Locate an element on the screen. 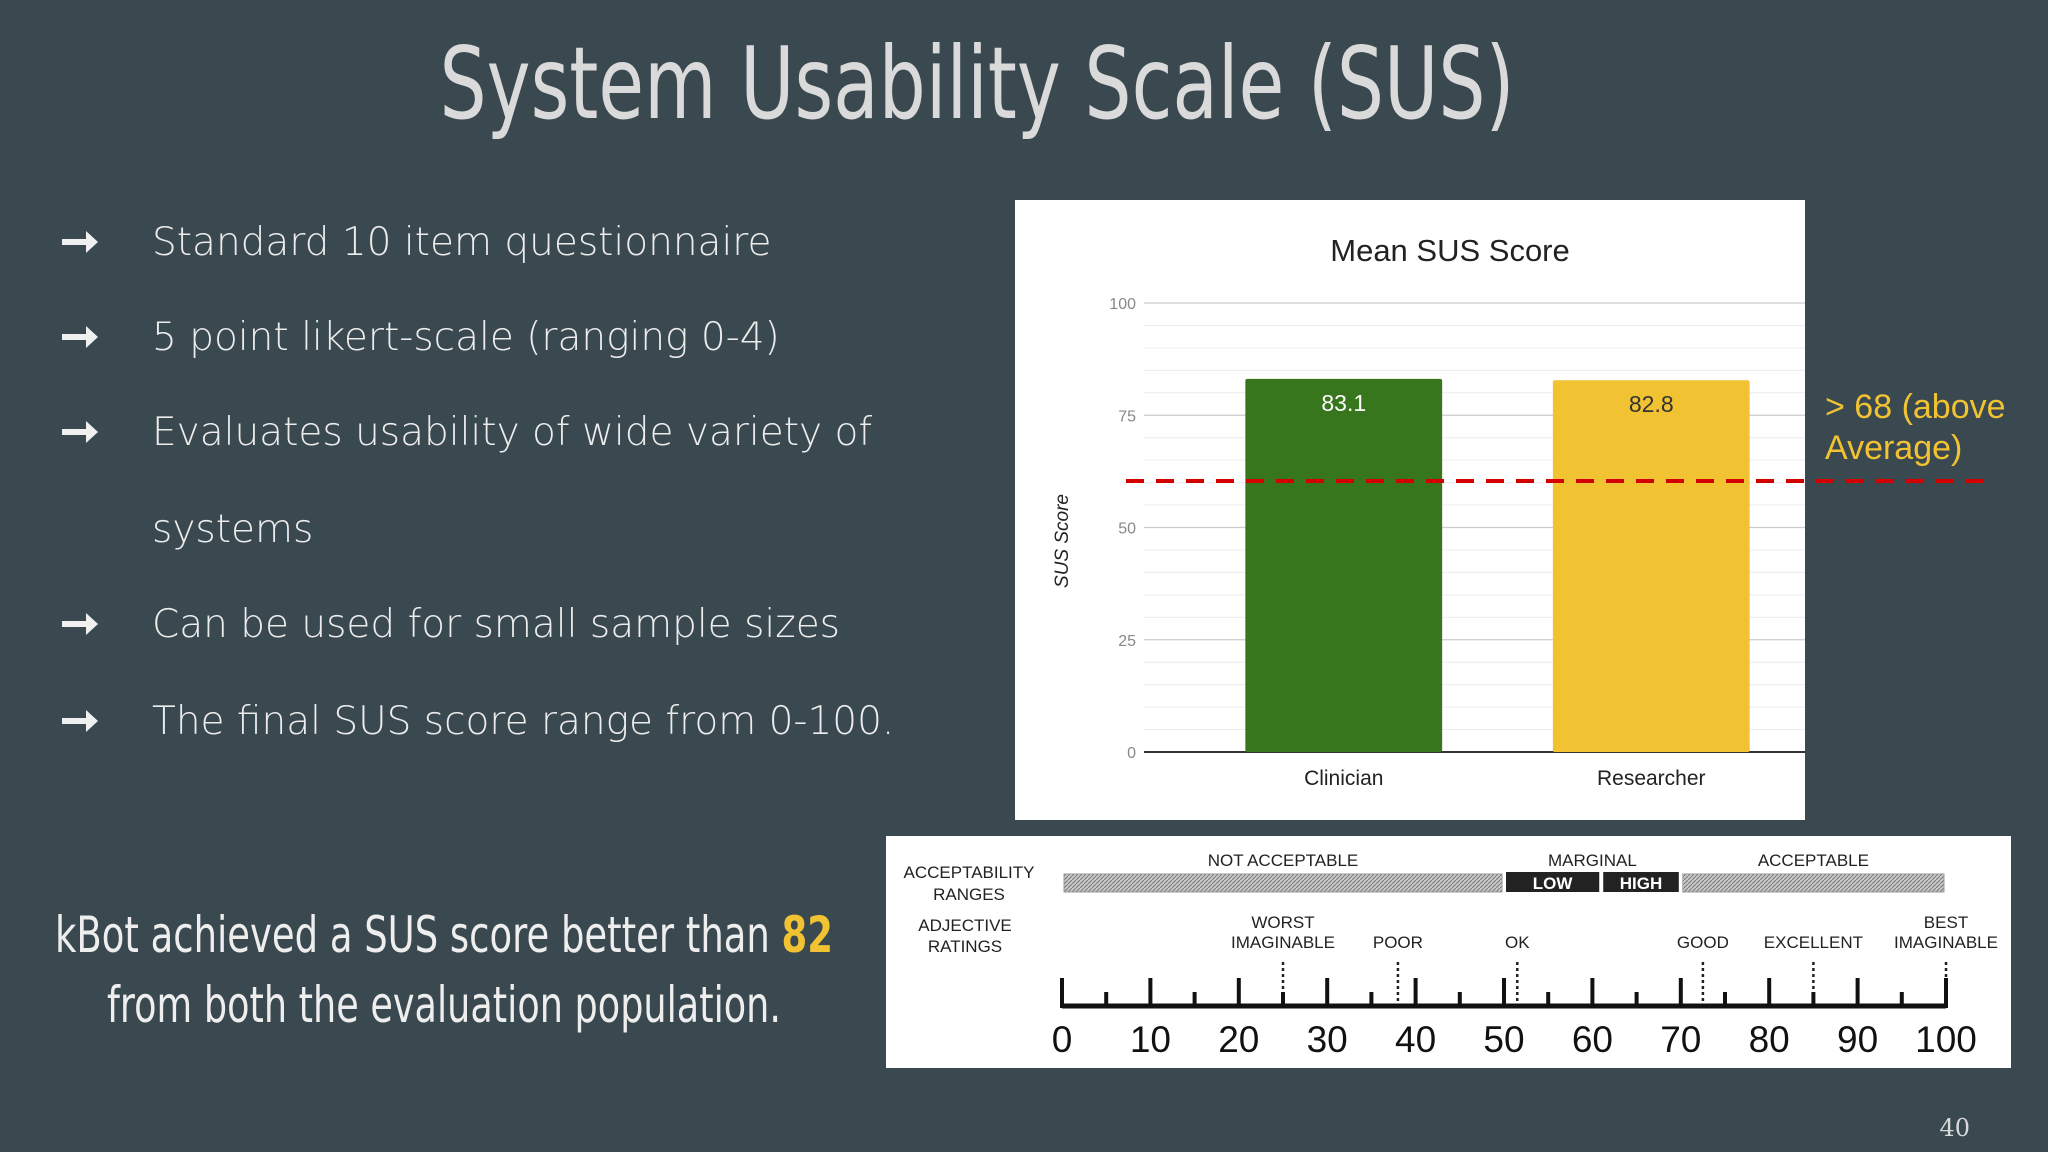  scale-tick-label: 80 is located at coordinates (1769, 1039).